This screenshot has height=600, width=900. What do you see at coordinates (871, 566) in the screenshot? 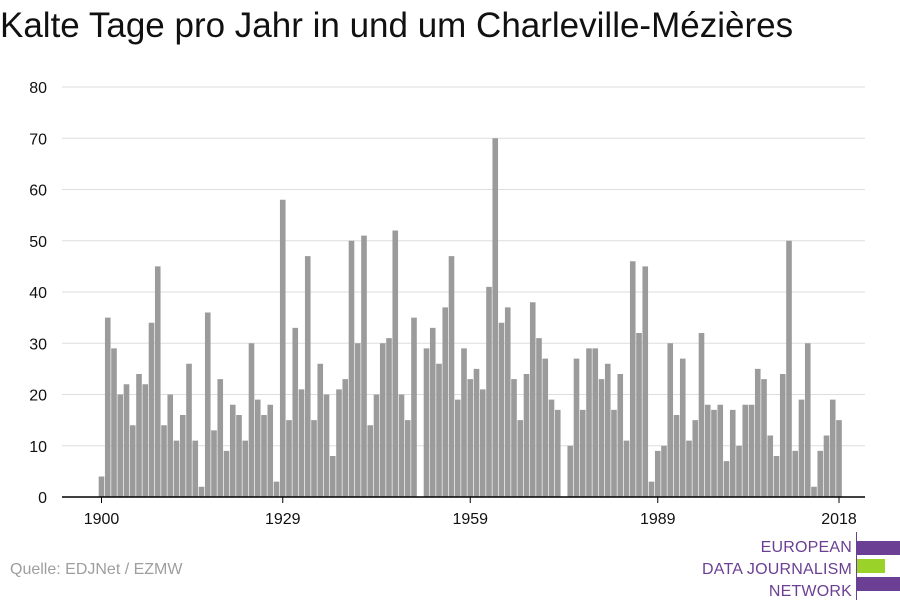
I see `logo-bar-green` at bounding box center [871, 566].